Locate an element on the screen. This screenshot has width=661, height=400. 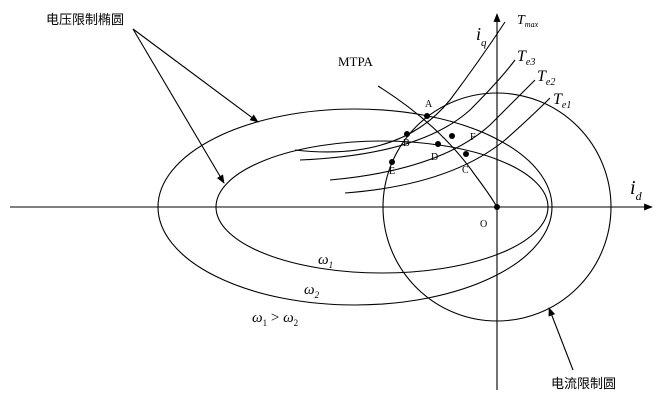
current-circle-arrow is located at coordinates (561, 339).